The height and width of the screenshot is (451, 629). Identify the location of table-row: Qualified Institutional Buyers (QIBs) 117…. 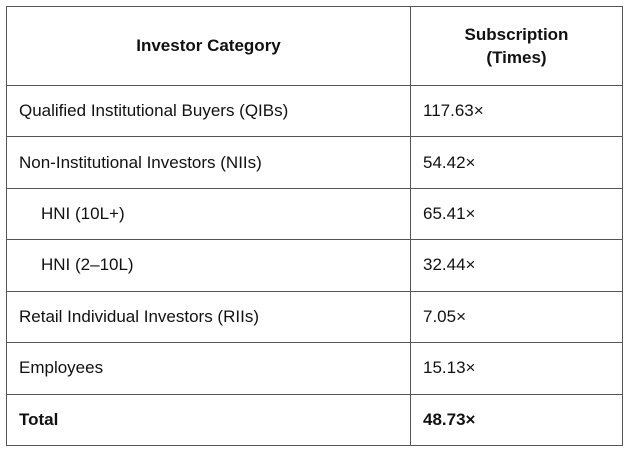
(314, 111).